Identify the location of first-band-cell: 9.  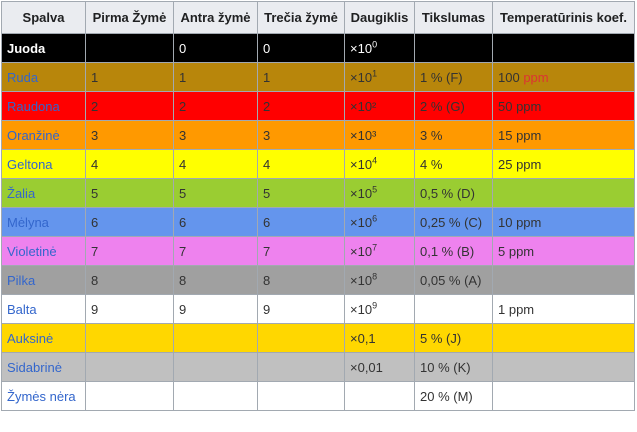
(129, 309).